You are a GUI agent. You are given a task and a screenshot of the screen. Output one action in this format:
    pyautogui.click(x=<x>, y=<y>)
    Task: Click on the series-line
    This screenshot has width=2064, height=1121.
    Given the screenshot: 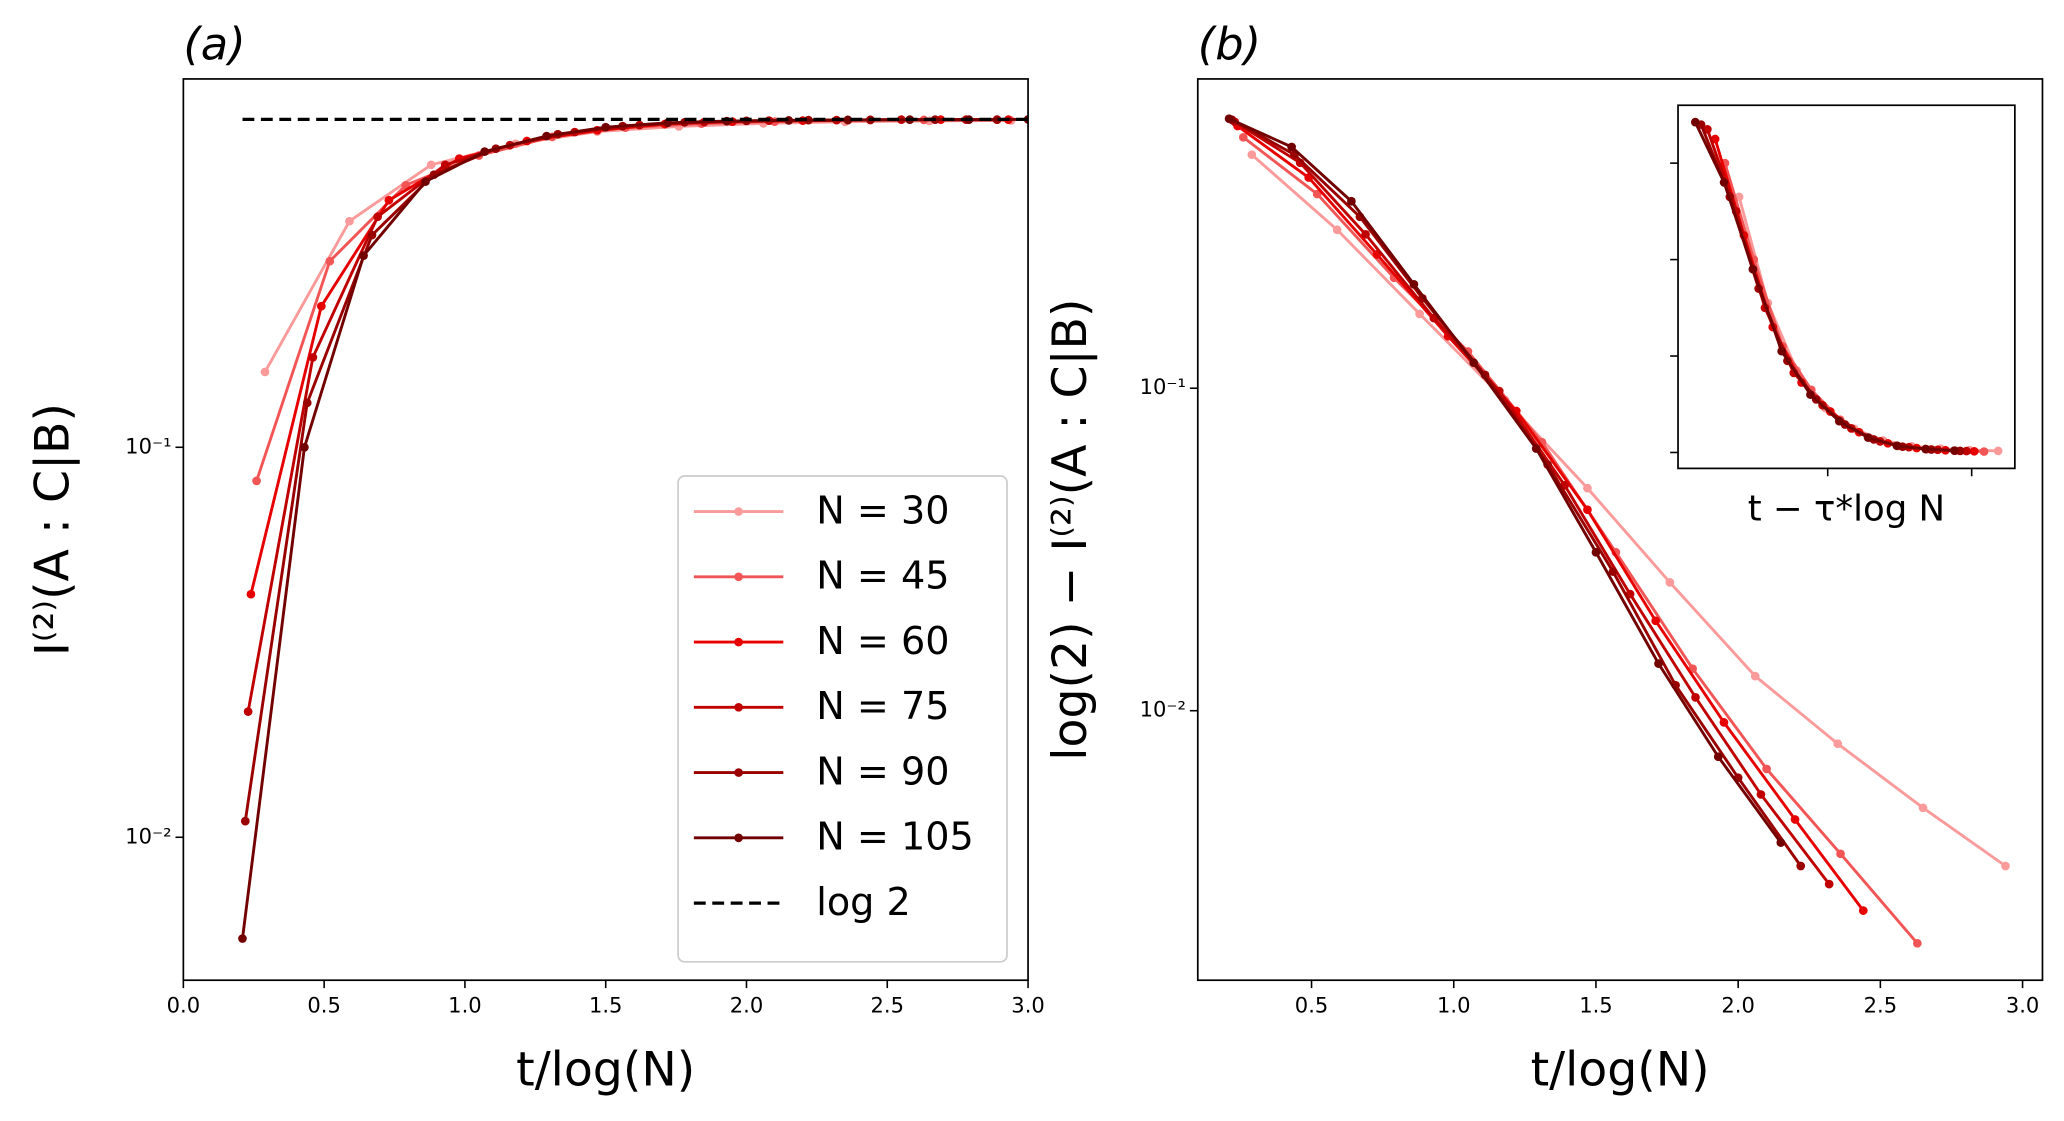 What is the action you would take?
    pyautogui.click(x=1824, y=287)
    